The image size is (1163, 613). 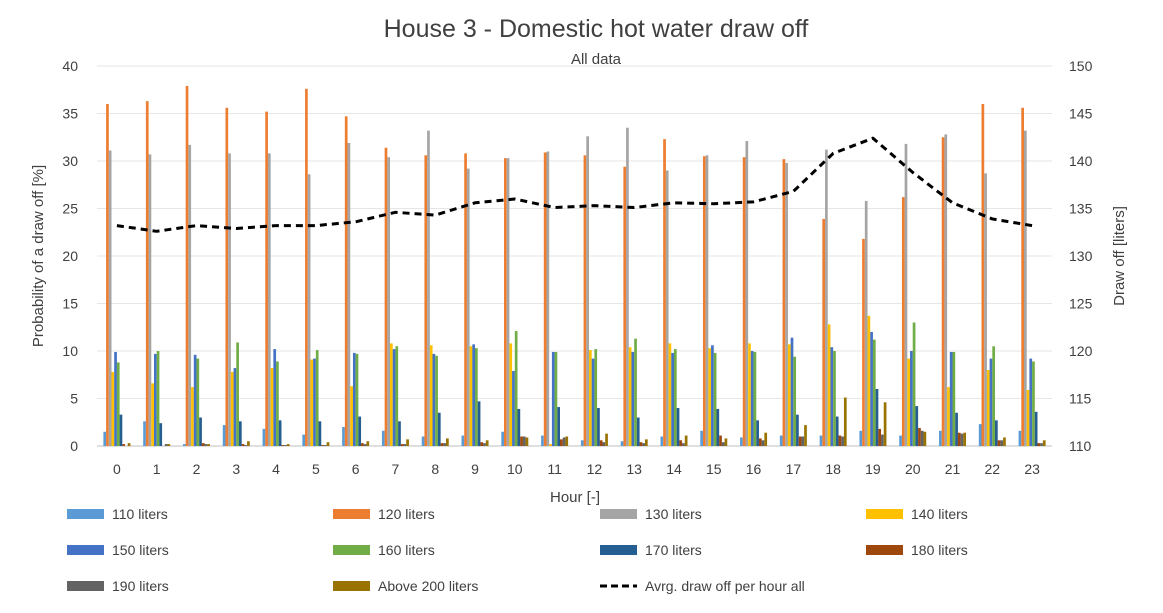 What do you see at coordinates (515, 469) in the screenshot?
I see `x-tick-label: 10` at bounding box center [515, 469].